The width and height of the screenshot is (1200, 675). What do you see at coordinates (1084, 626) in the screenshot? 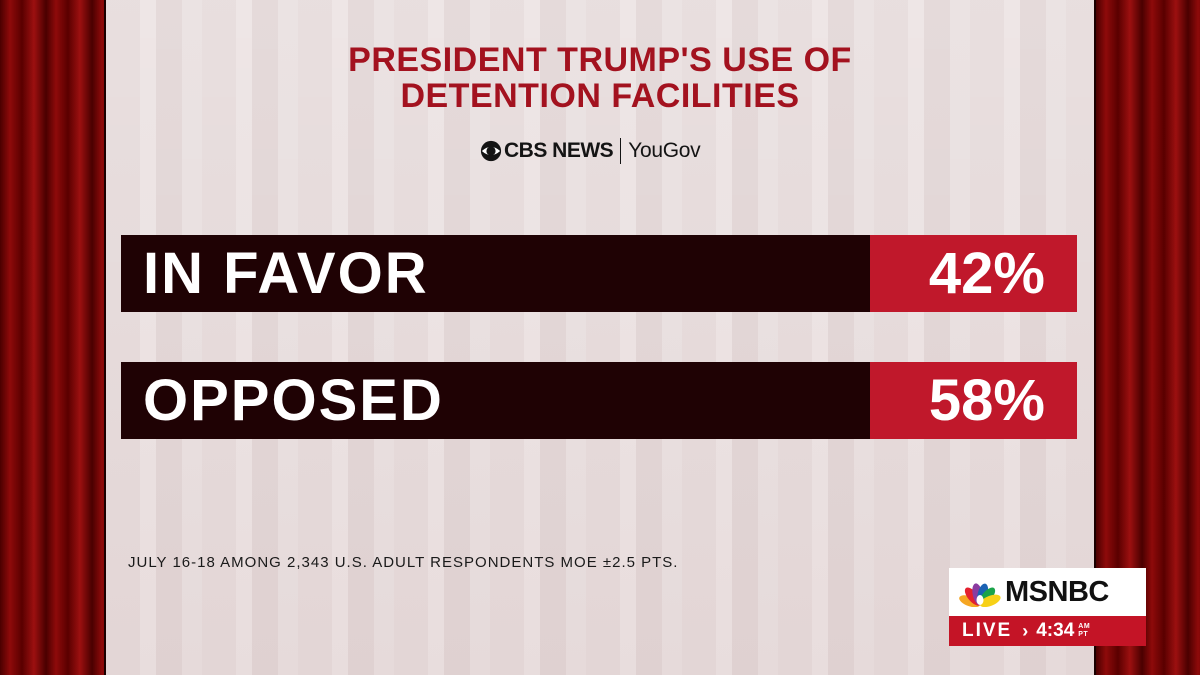
I see `meridiem-label: AM` at bounding box center [1084, 626].